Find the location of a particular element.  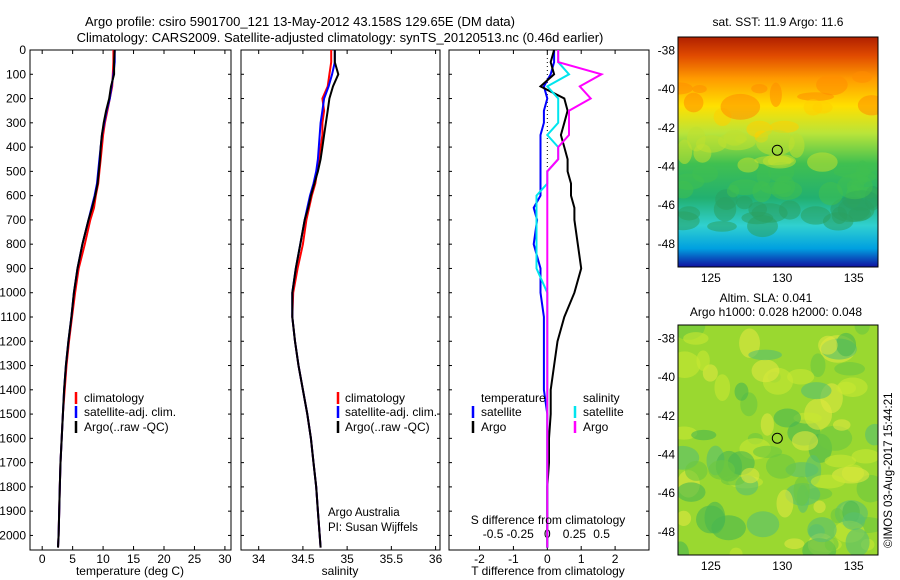

map-y-tick-label: -40 is located at coordinates (667, 89).